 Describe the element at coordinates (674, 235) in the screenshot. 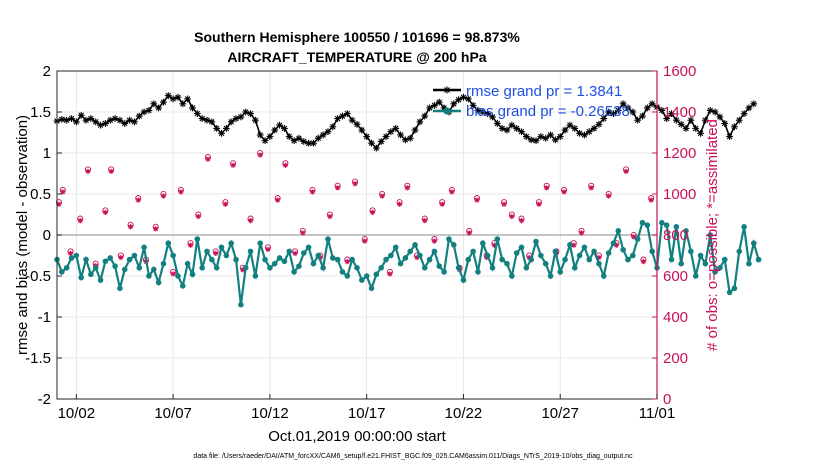

I see `y-right-axis-ticks: 0 200 400 600 800 1000 1200 1400 1600` at that location.